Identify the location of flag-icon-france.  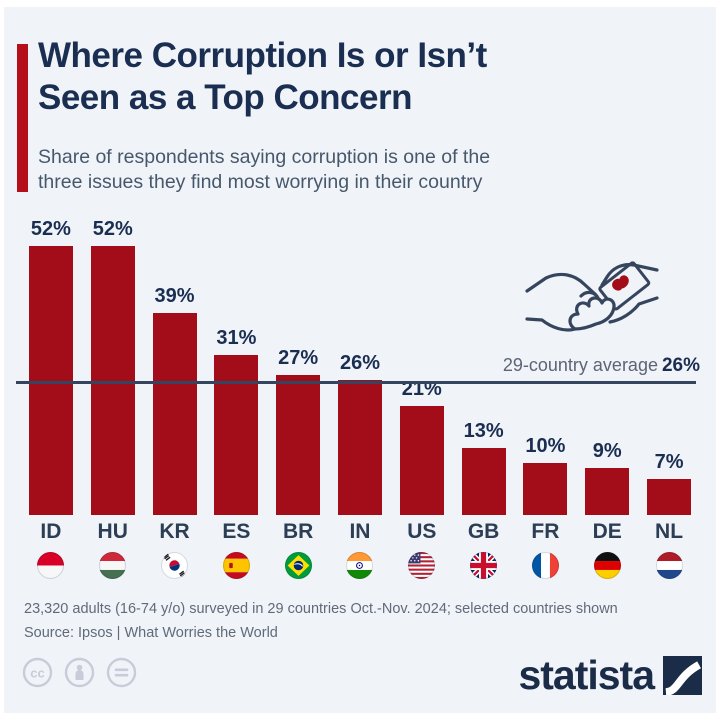
(545, 562).